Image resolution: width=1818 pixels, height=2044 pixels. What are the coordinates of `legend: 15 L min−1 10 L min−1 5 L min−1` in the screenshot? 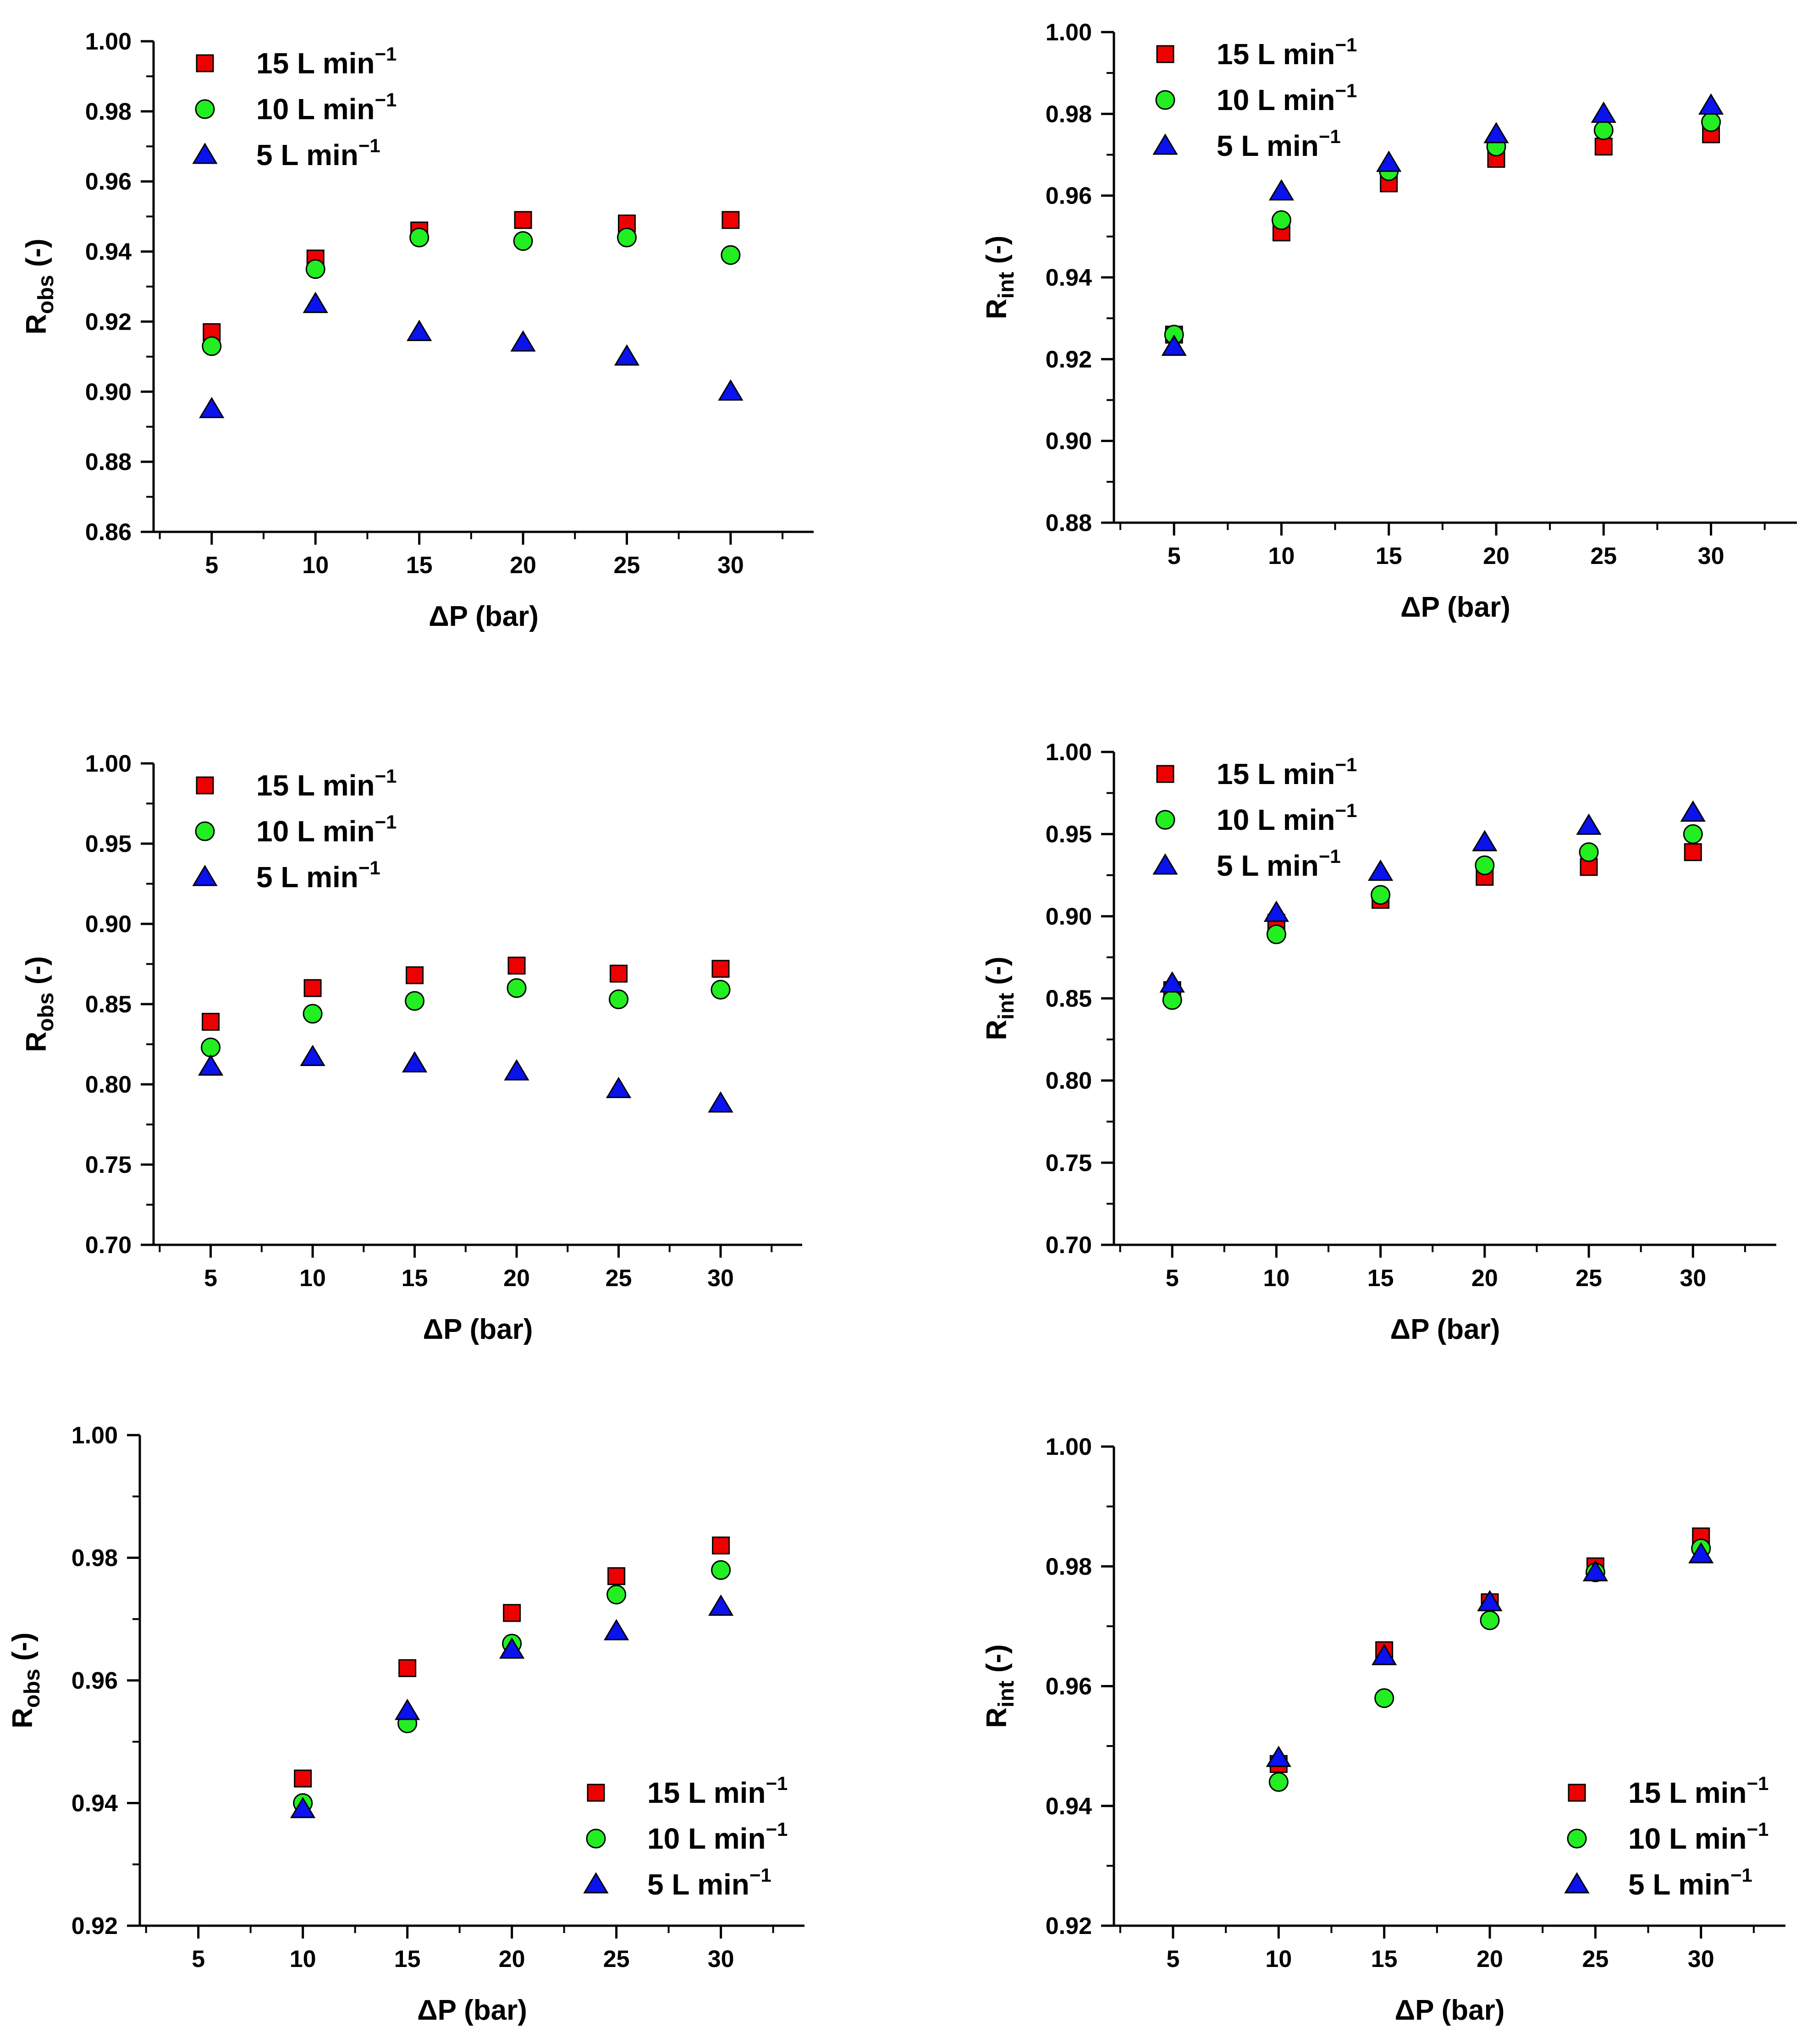 It's located at (294, 107).